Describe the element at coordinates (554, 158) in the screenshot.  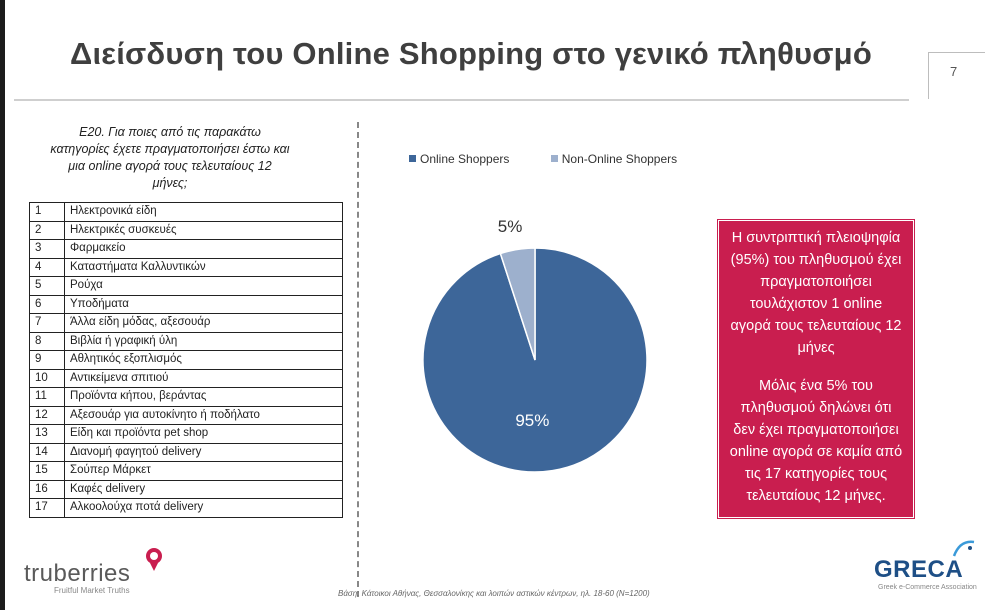
I see `legend-swatch-non-online` at that location.